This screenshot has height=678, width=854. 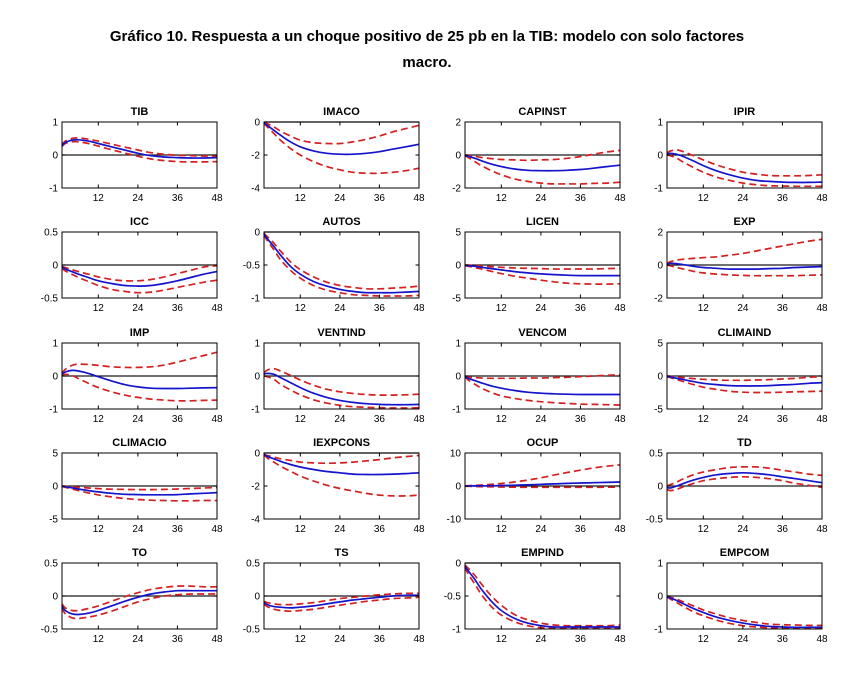 I want to click on subplot-icc: ICC 0.5 0 -0.5 12 24 36 48, so click(x=132, y=265).